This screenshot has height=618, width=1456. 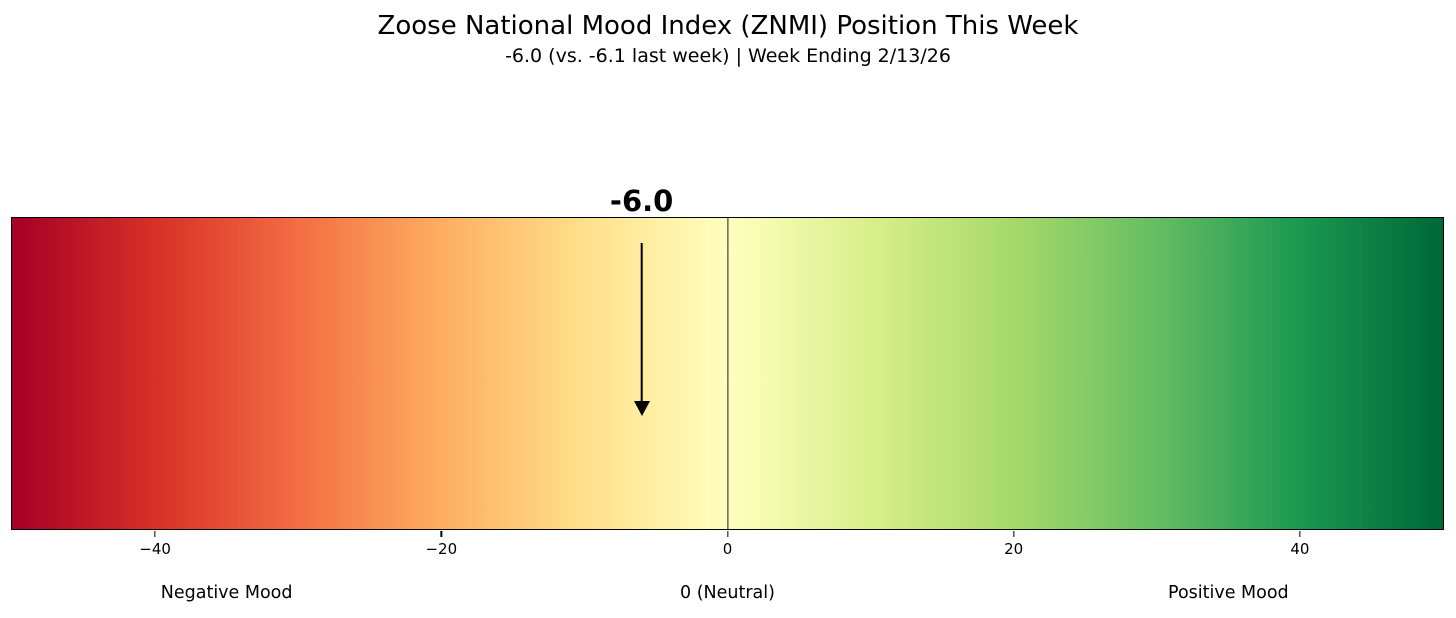 What do you see at coordinates (1300, 549) in the screenshot?
I see `x-axis-tick-label: 40` at bounding box center [1300, 549].